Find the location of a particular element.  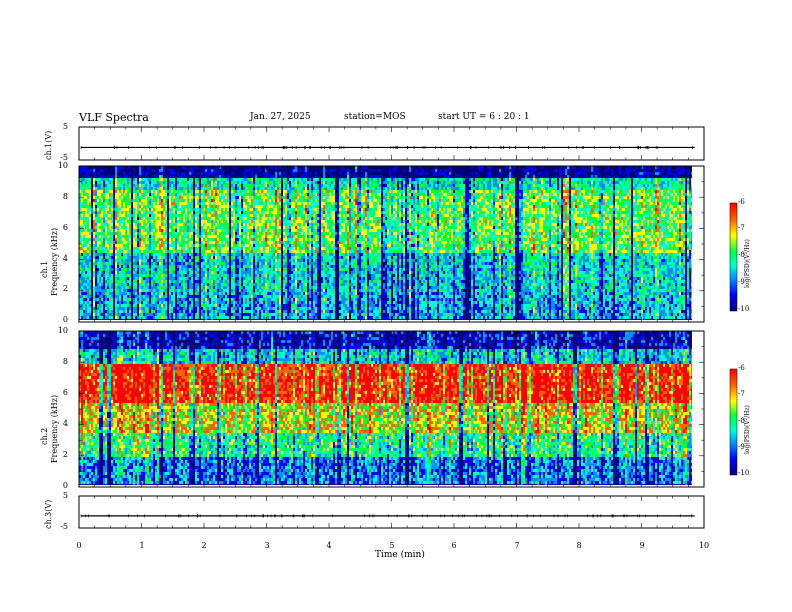

xtick-1: 1 is located at coordinates (142, 545).